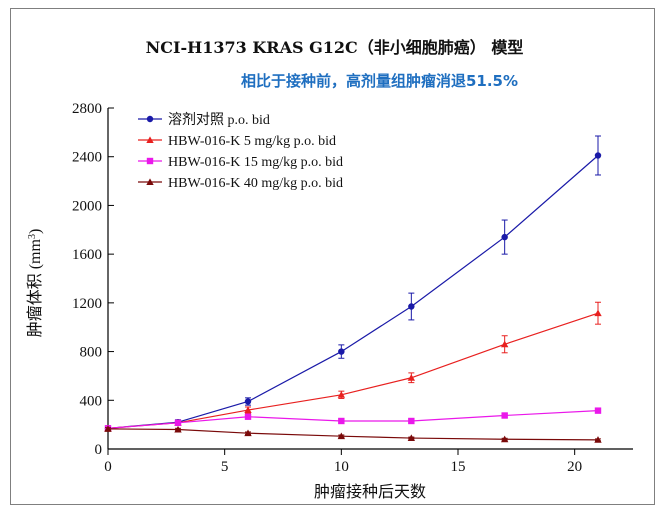 The width and height of the screenshot is (669, 518). Describe the element at coordinates (255, 162) in the screenshot. I see `legend-label: HBW-016-K 15 mg/kg p.o. bid` at that location.